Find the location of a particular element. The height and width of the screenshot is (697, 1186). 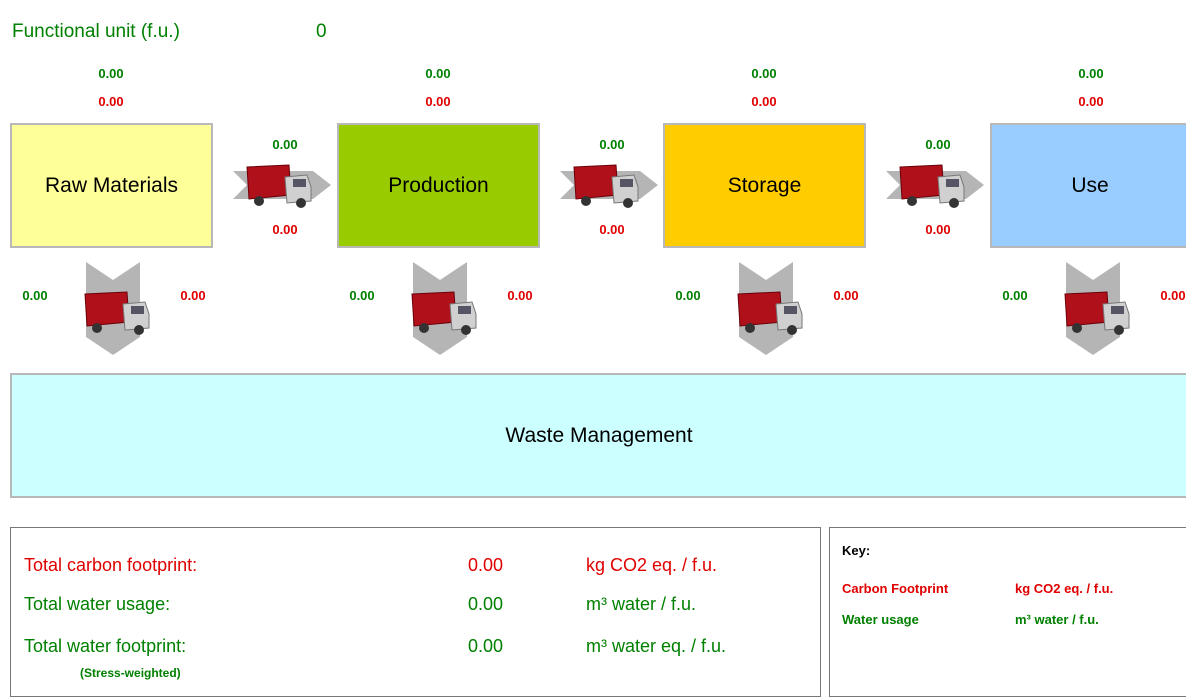

total-unit: m³ water eq. / f.u. is located at coordinates (656, 646).